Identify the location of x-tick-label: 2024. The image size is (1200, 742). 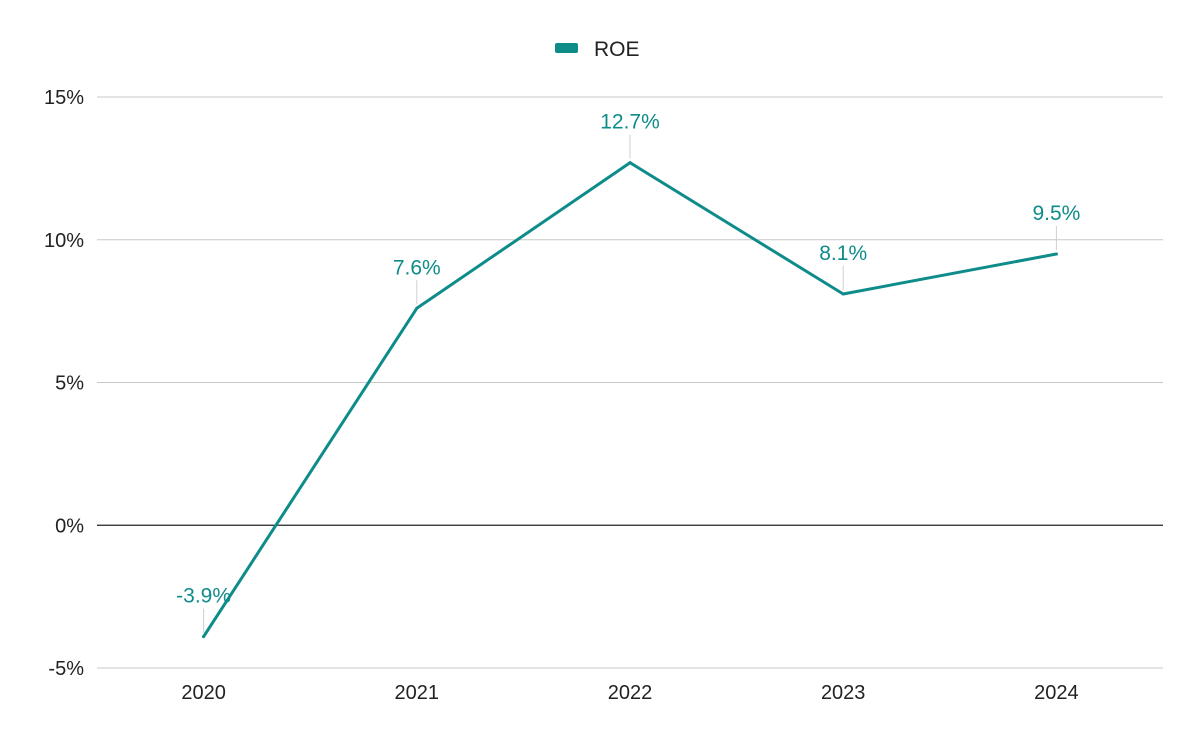
(1056, 693).